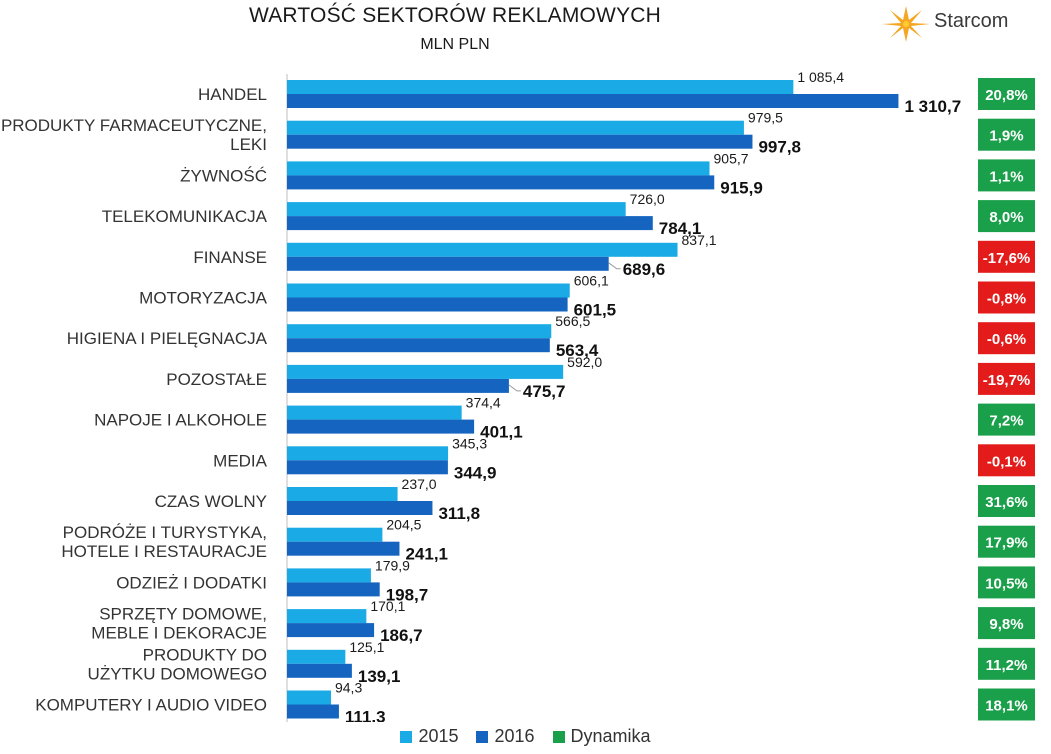 This screenshot has width=1051, height=754. I want to click on data-label-2016: 344,9, so click(475, 472).